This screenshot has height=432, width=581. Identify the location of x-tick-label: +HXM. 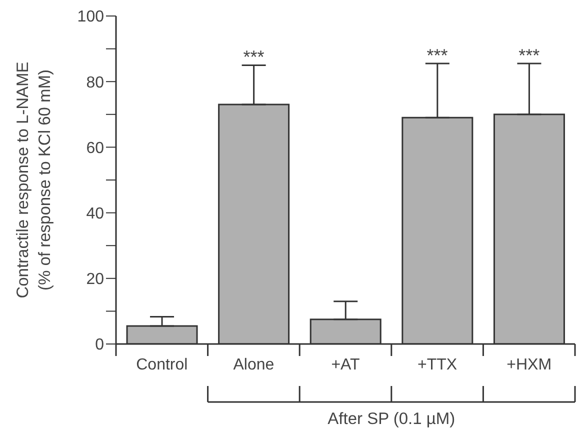
(529, 365).